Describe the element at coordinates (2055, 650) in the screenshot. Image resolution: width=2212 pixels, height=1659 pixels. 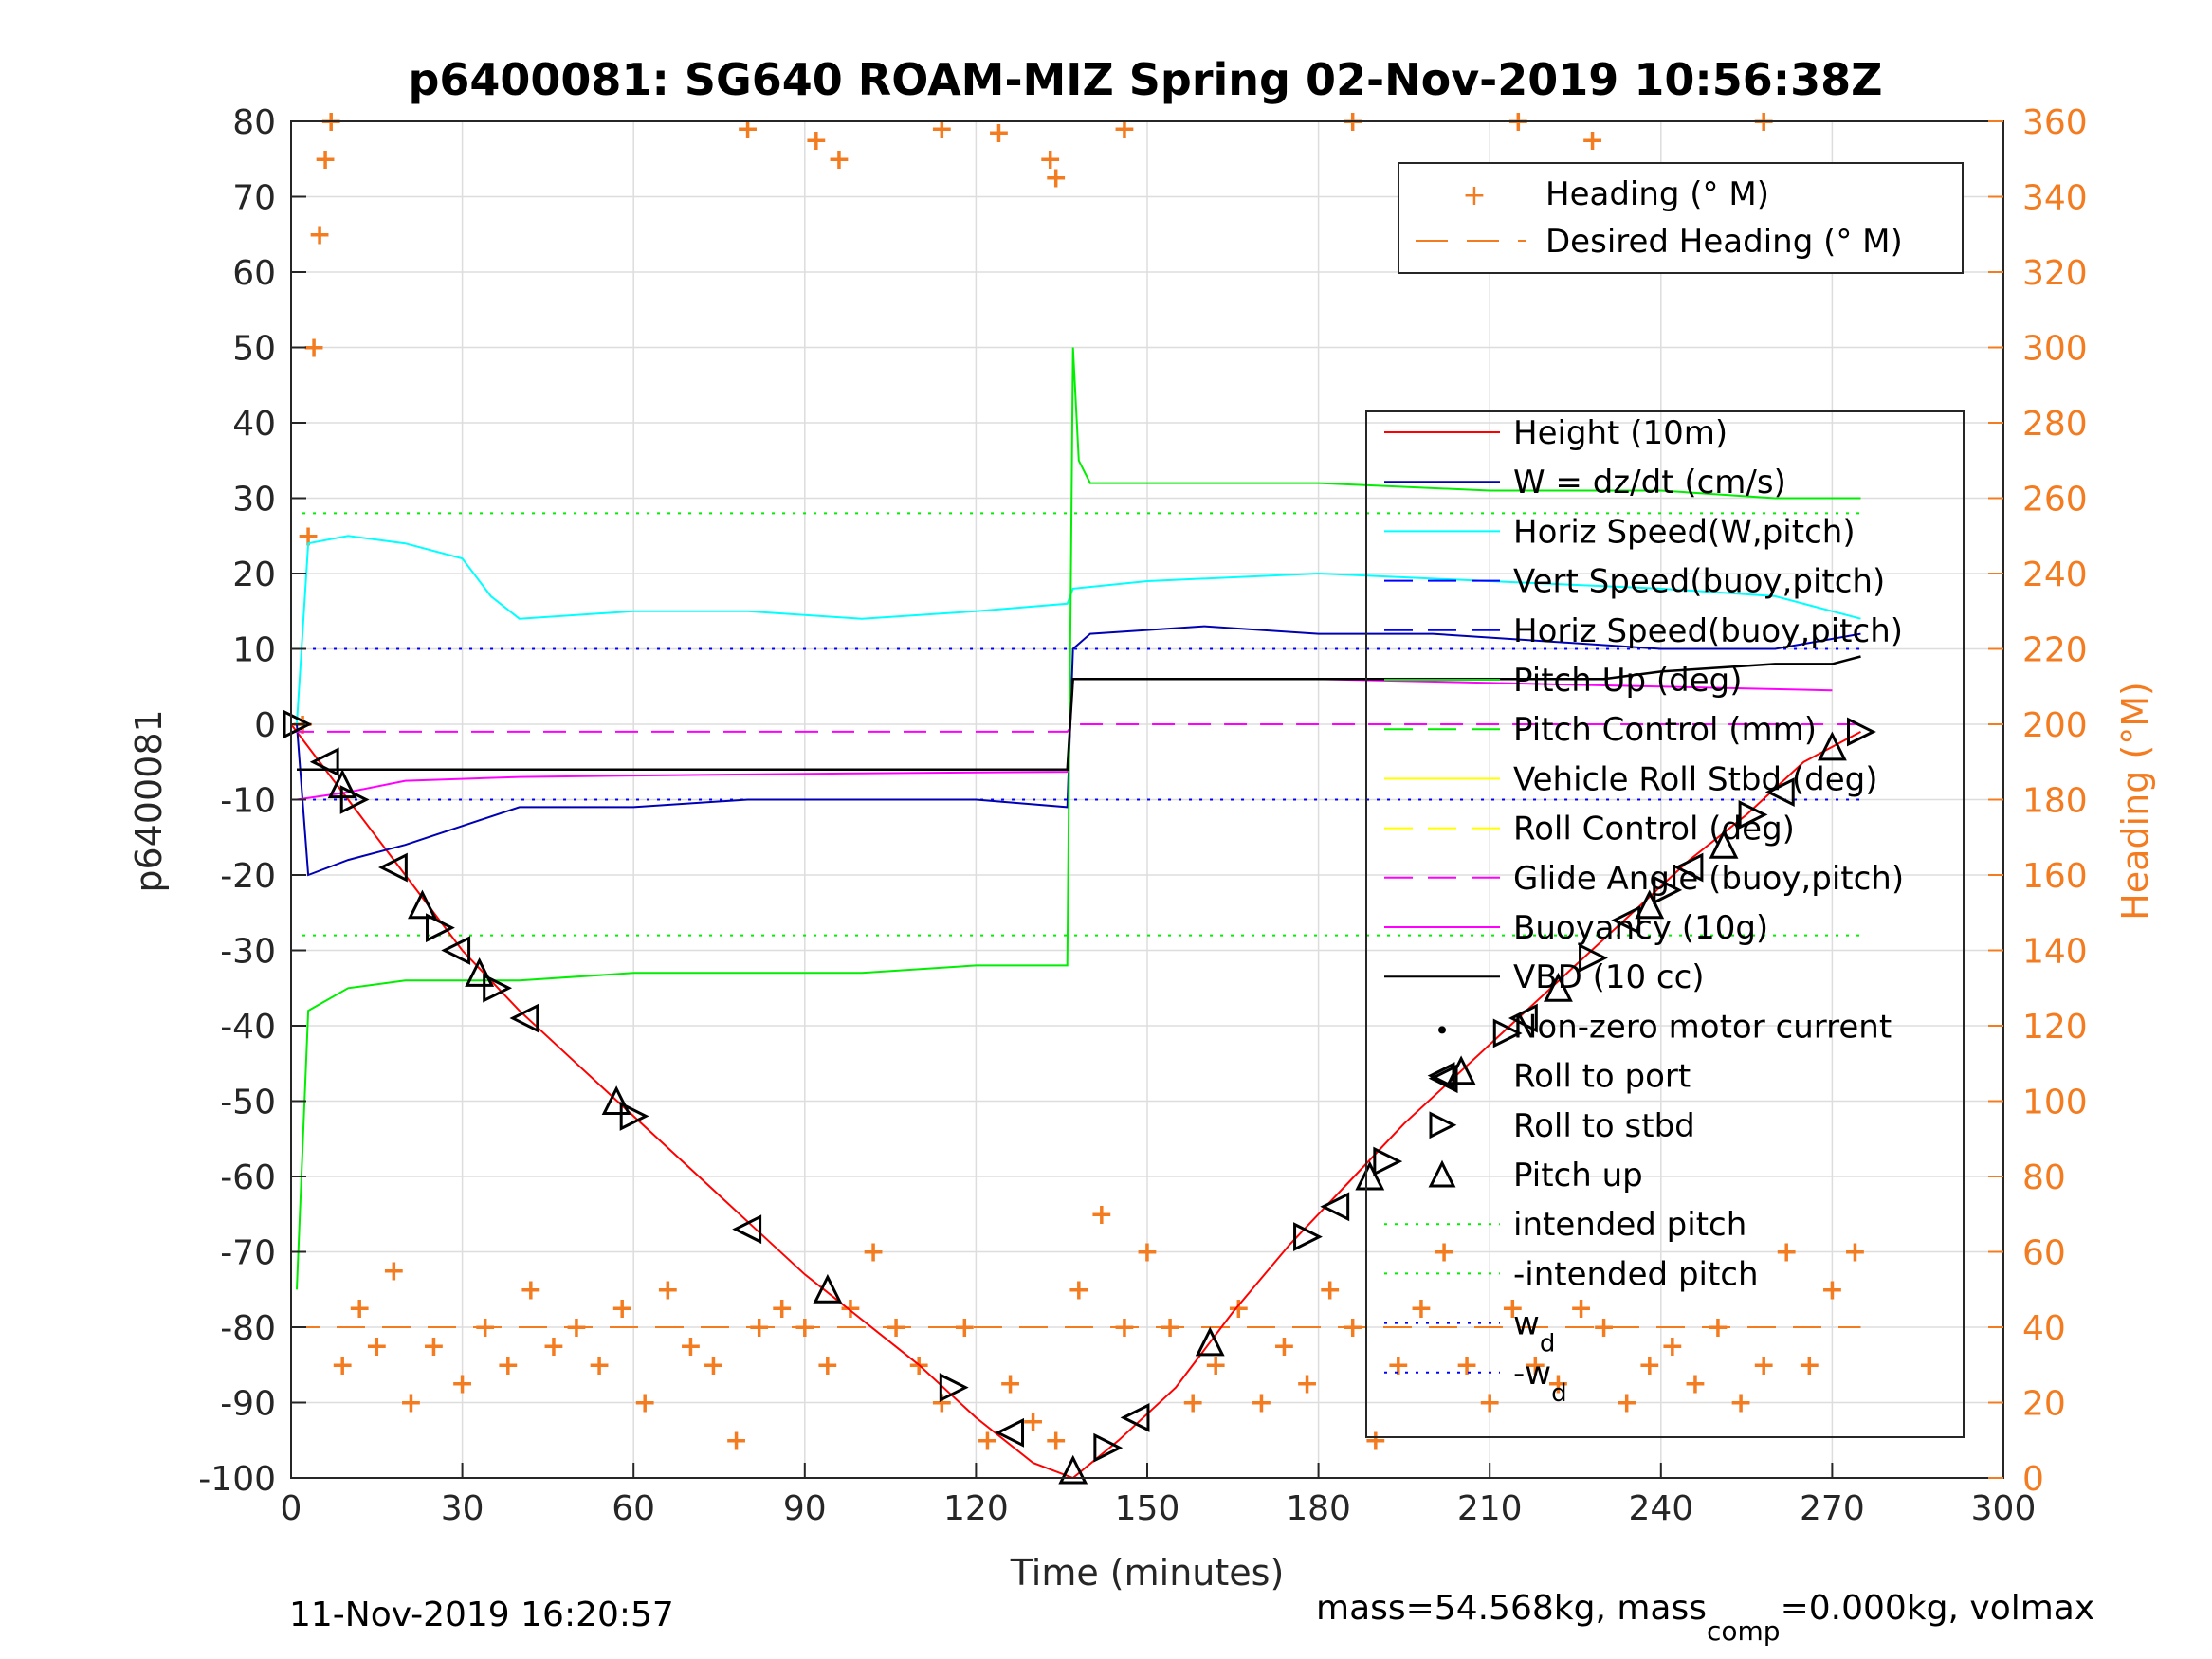
I see `right-tick-label: 220` at that location.